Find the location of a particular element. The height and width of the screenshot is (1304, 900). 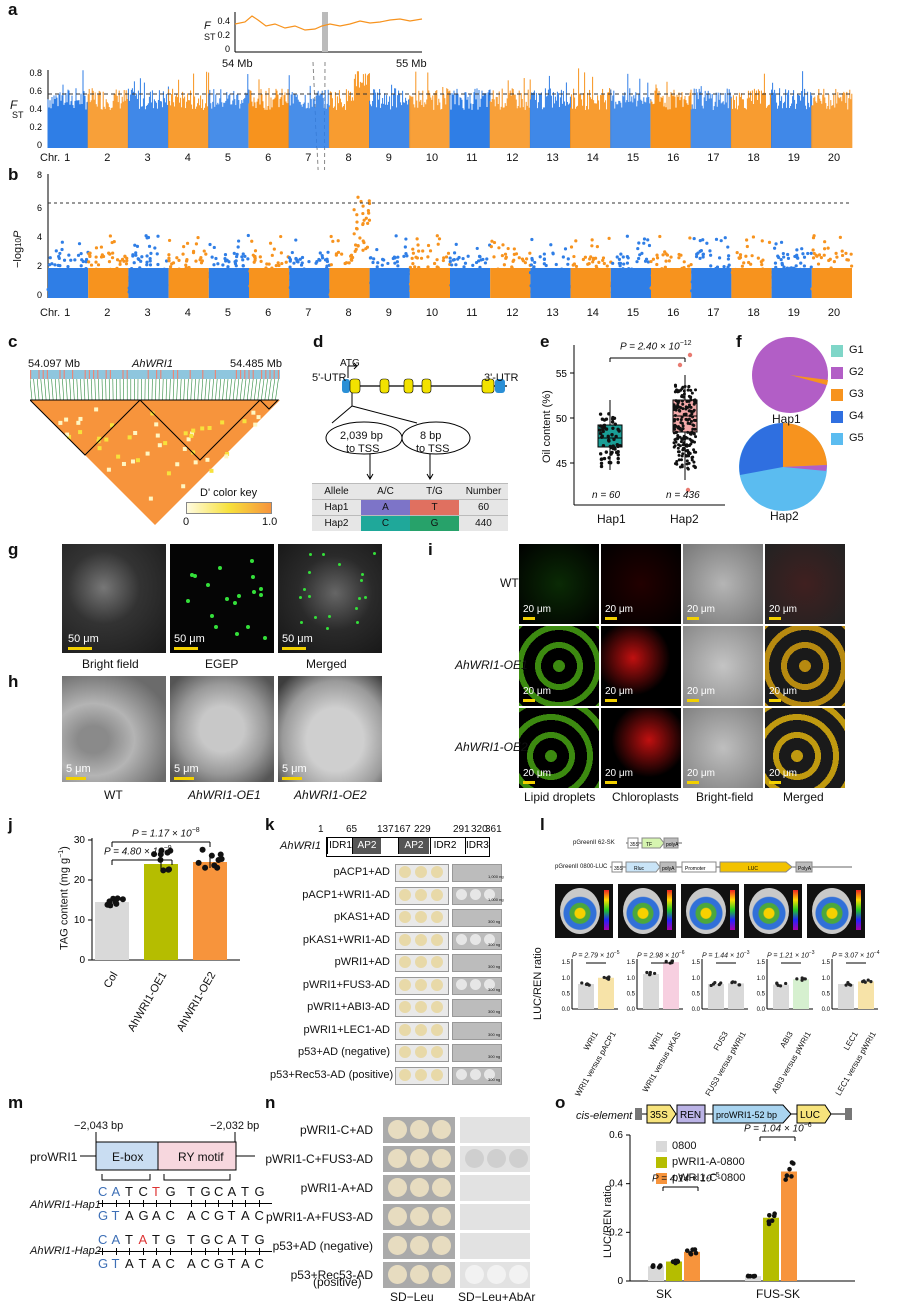

l-part: polyA is located at coordinates (668, 869).